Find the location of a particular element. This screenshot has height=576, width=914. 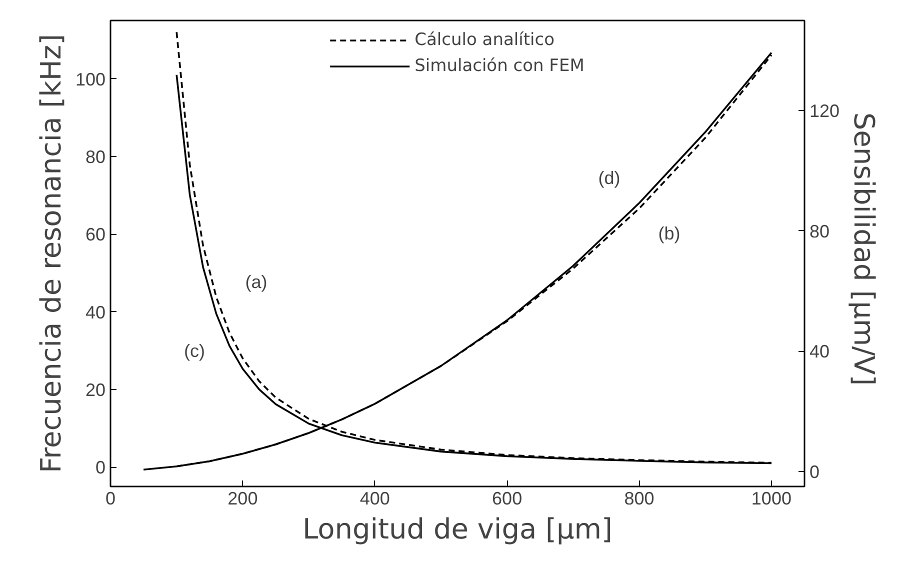

legend-label: Cálculo analítico is located at coordinates (484, 40).